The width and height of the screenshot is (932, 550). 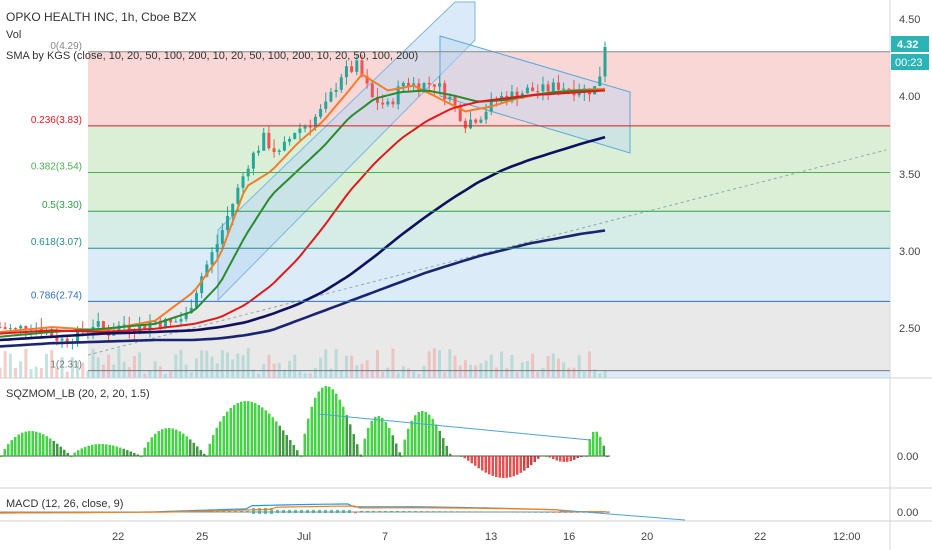 What do you see at coordinates (78, 394) in the screenshot?
I see `sqzmom-legend: SQZMOM_LB (20, 2, 20, 1.5)` at bounding box center [78, 394].